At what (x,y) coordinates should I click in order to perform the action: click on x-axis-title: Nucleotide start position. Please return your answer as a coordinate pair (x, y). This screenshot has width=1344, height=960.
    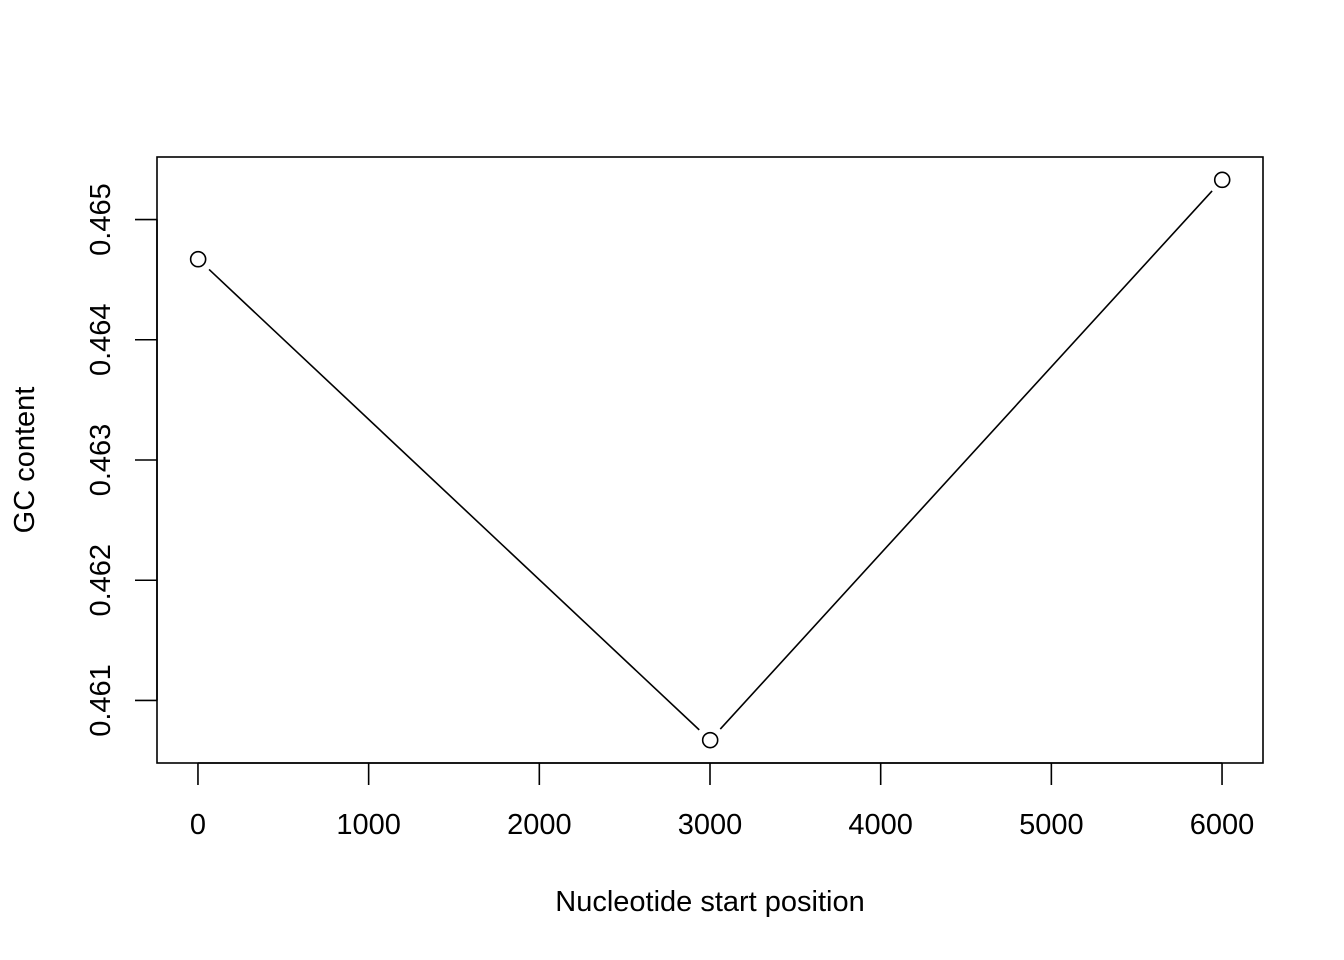
    Looking at the image, I should click on (710, 902).